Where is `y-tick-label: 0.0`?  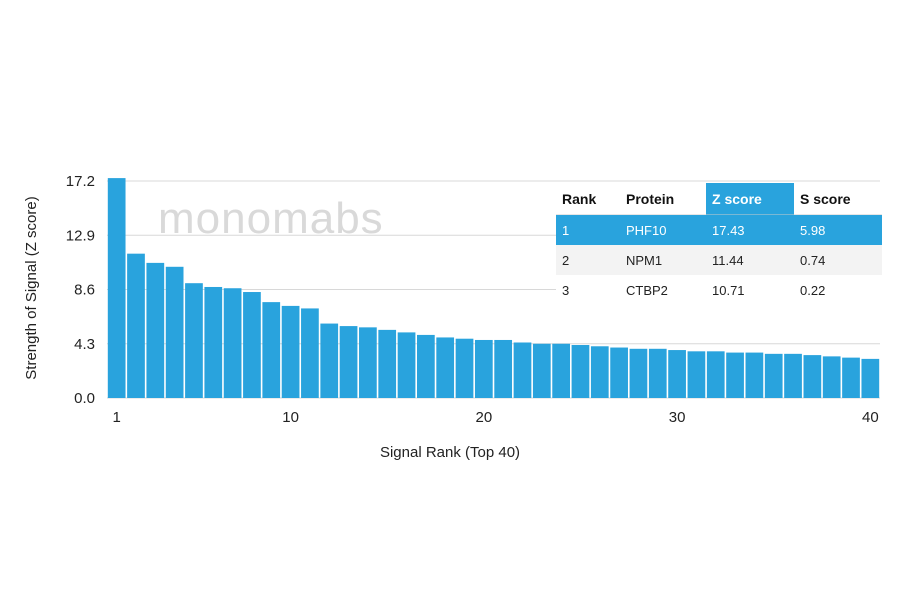 y-tick-label: 0.0 is located at coordinates (84, 398).